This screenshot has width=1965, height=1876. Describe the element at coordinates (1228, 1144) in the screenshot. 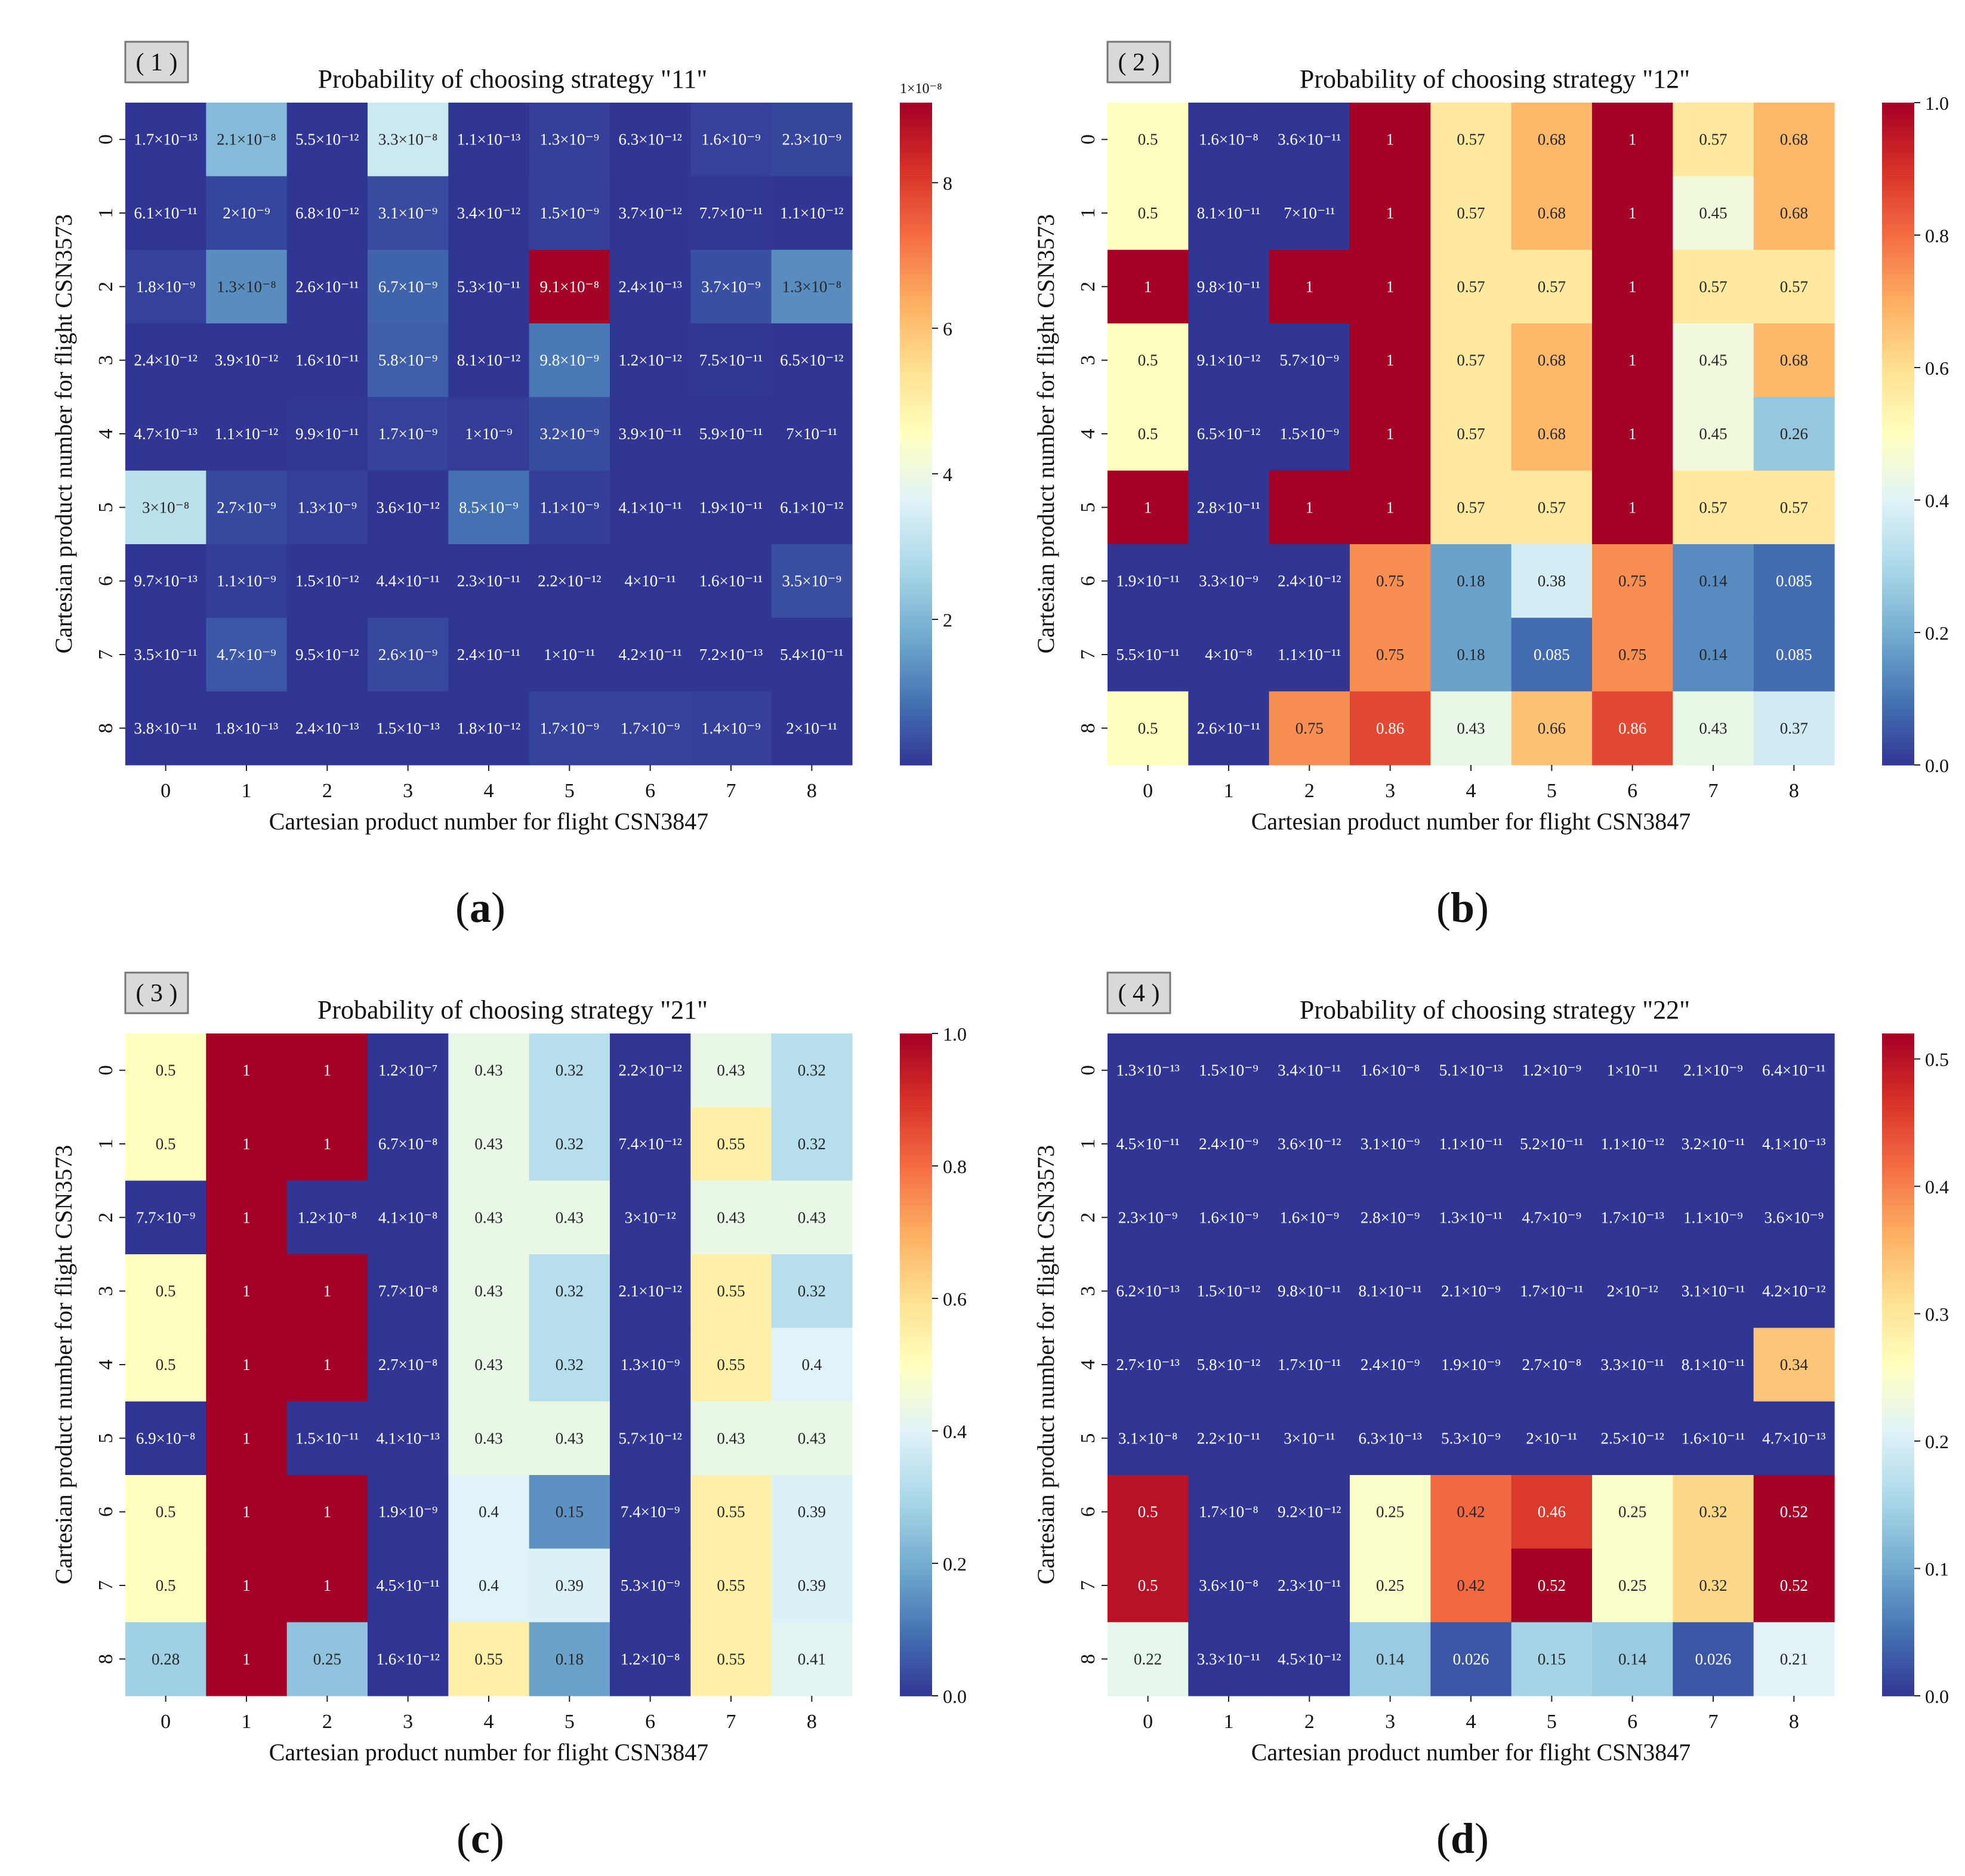

I see `cell-value-label: 2.4×10⁻⁹` at that location.